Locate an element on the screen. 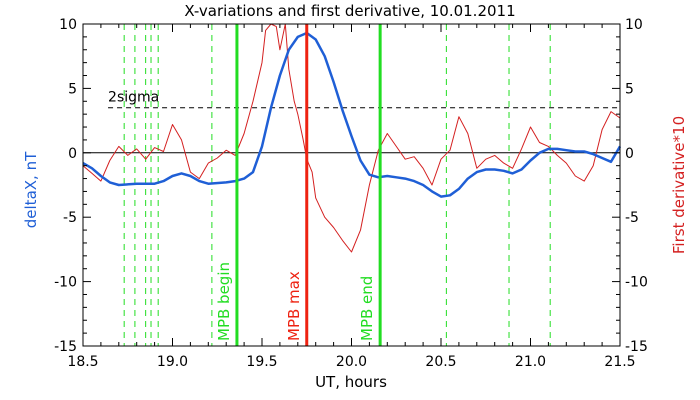 The image size is (700, 400). y-tick-label-right-0: -15 is located at coordinates (636, 347).